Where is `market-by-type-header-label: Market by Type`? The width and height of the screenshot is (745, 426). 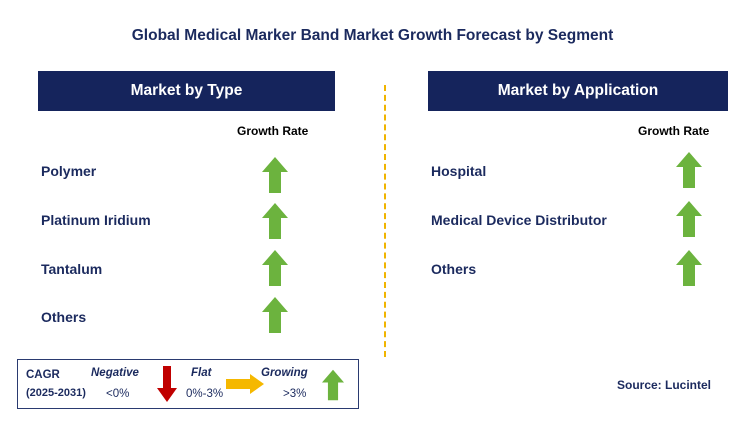
market-by-type-header-label: Market by Type is located at coordinates (186, 90).